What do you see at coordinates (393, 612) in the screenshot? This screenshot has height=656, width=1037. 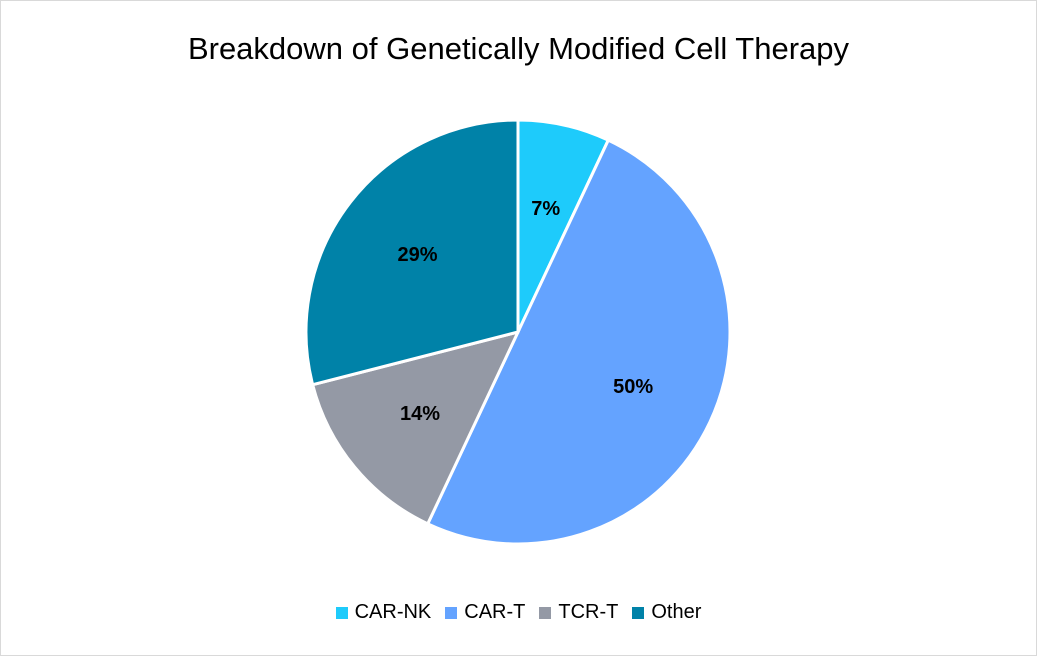 I see `legend-label: CAR-NK` at bounding box center [393, 612].